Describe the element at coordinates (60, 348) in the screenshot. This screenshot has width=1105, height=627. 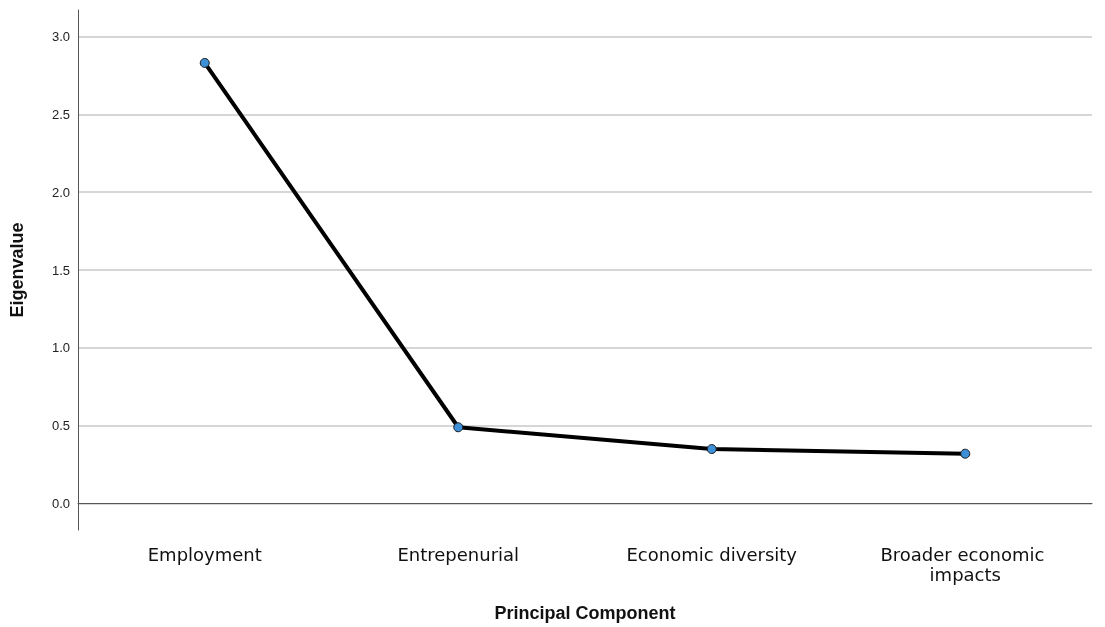
I see `y-tick-label: 1.0` at that location.